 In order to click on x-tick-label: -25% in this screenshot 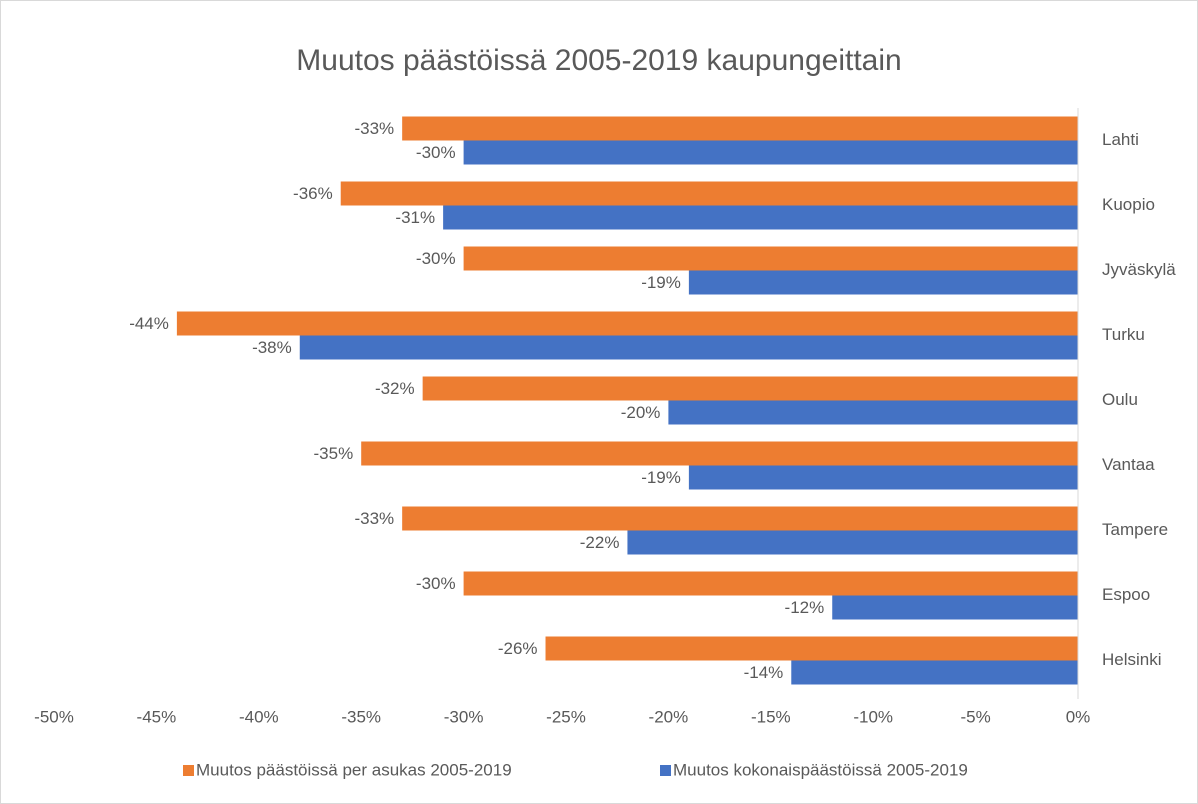, I will do `click(566, 716)`.